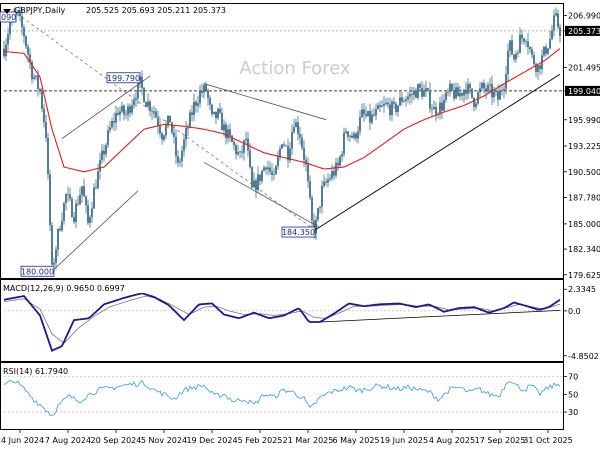 Image resolution: width=600 pixels, height=450 pixels. Describe the element at coordinates (298, 232) in the screenshot. I see `annotation-label: 184.350` at that location.